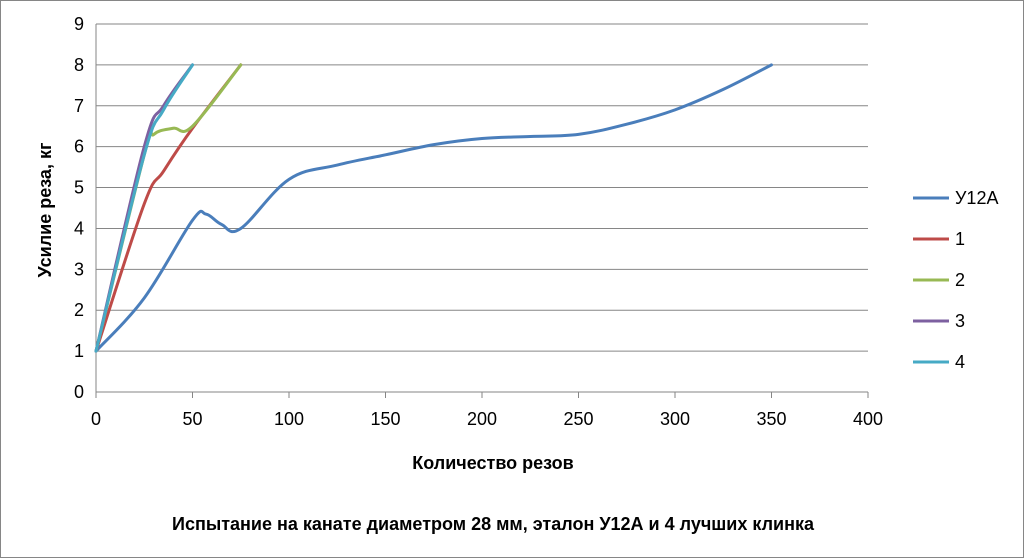  I want to click on legend-label: 4, so click(960, 362).